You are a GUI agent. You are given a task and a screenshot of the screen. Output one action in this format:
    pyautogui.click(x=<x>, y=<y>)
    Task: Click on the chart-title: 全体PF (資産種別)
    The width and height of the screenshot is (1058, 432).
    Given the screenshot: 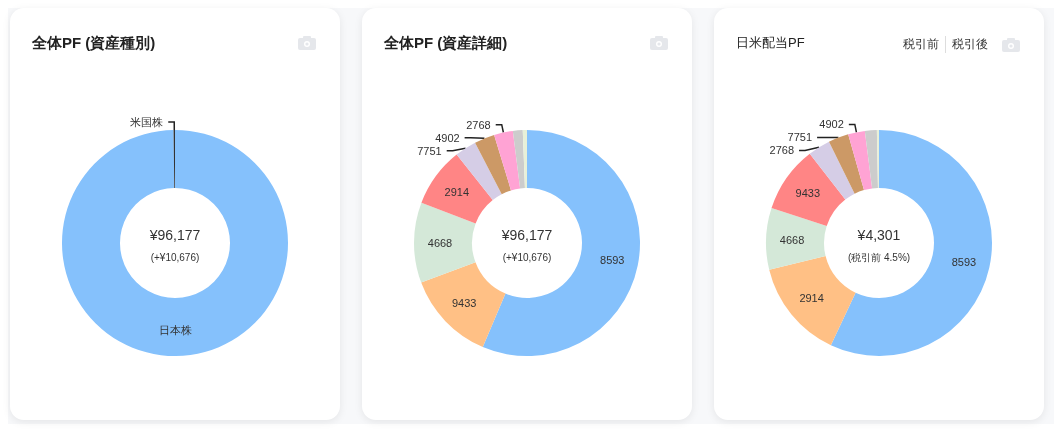 What is the action you would take?
    pyautogui.click(x=94, y=43)
    